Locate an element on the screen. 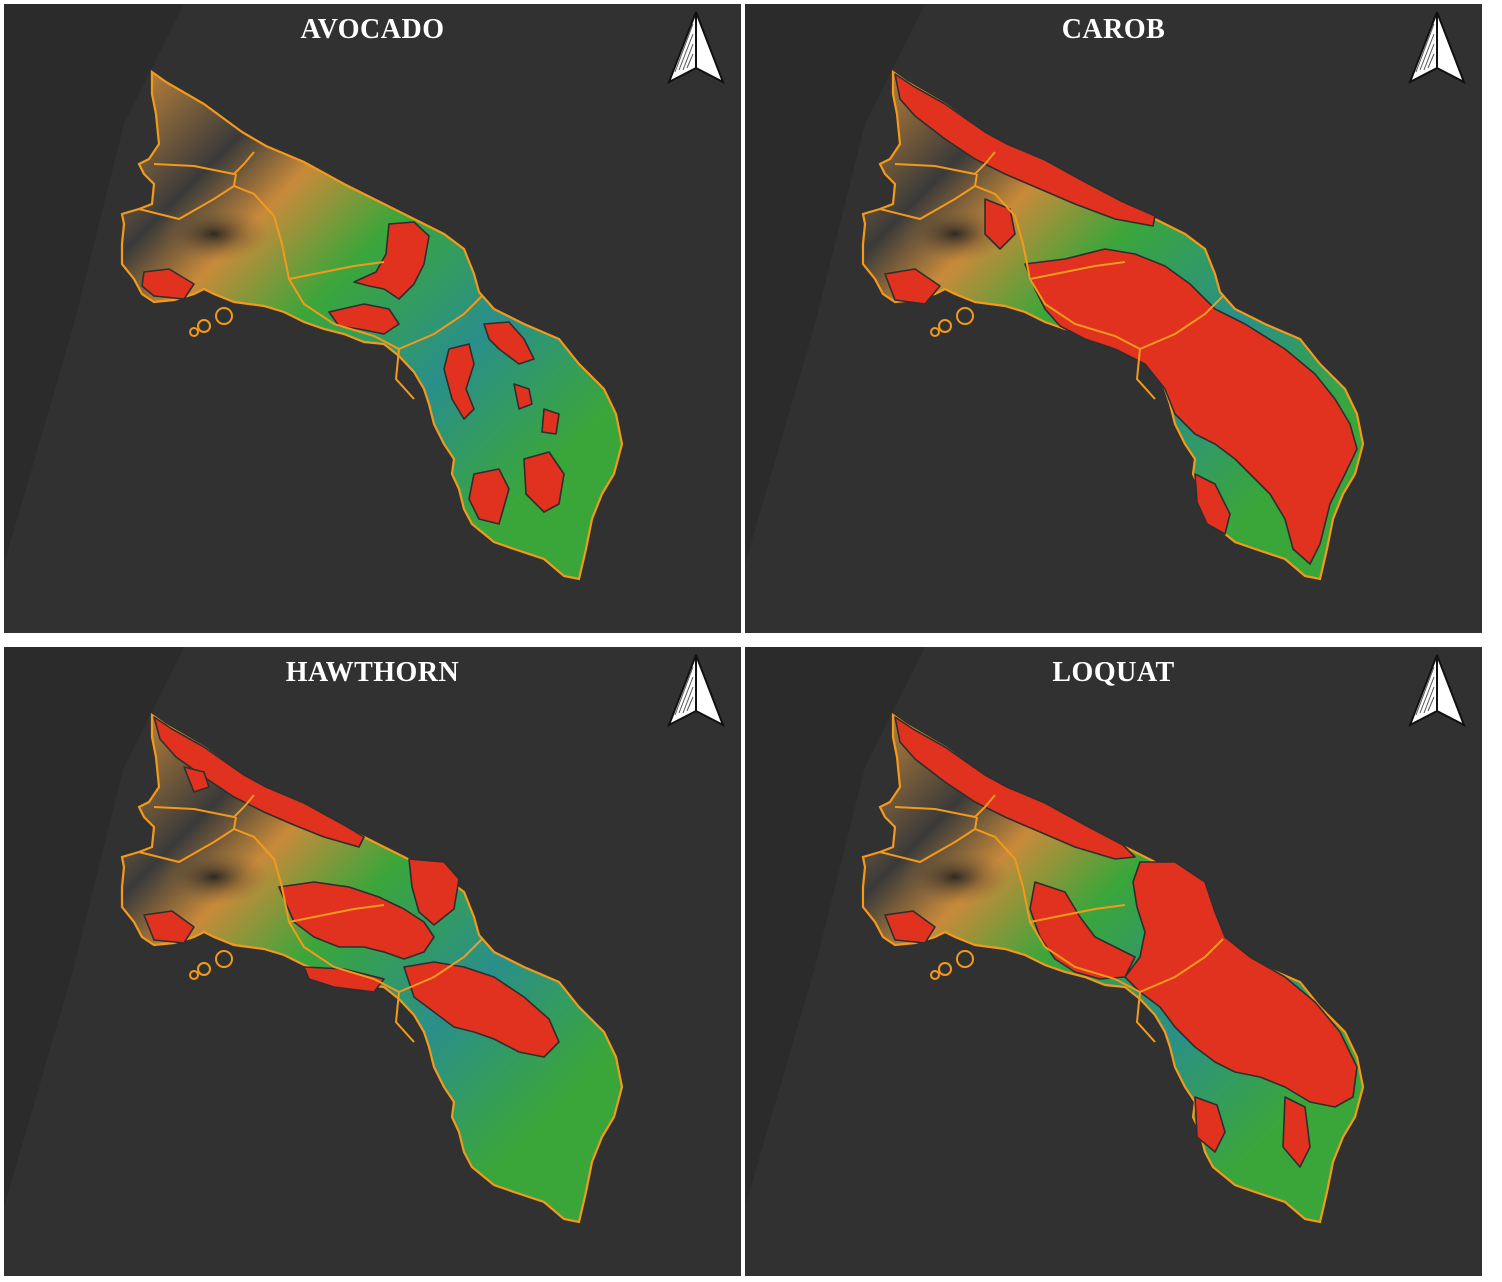 The height and width of the screenshot is (1282, 1502). panel-title: AVOCADO is located at coordinates (372, 29).